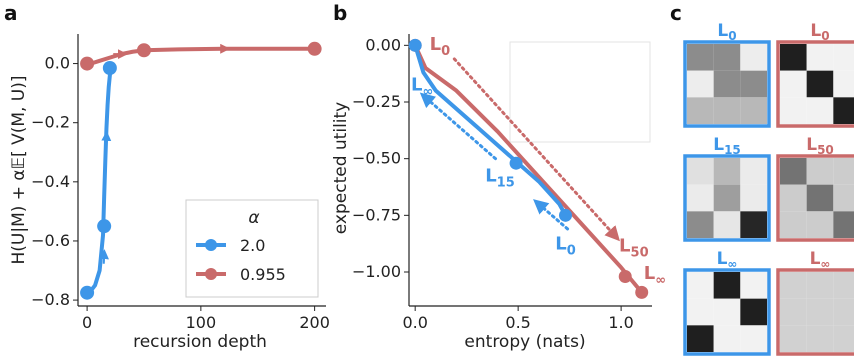 The width and height of the screenshot is (854, 361). I want to click on panel-label-c: c, so click(676, 13).